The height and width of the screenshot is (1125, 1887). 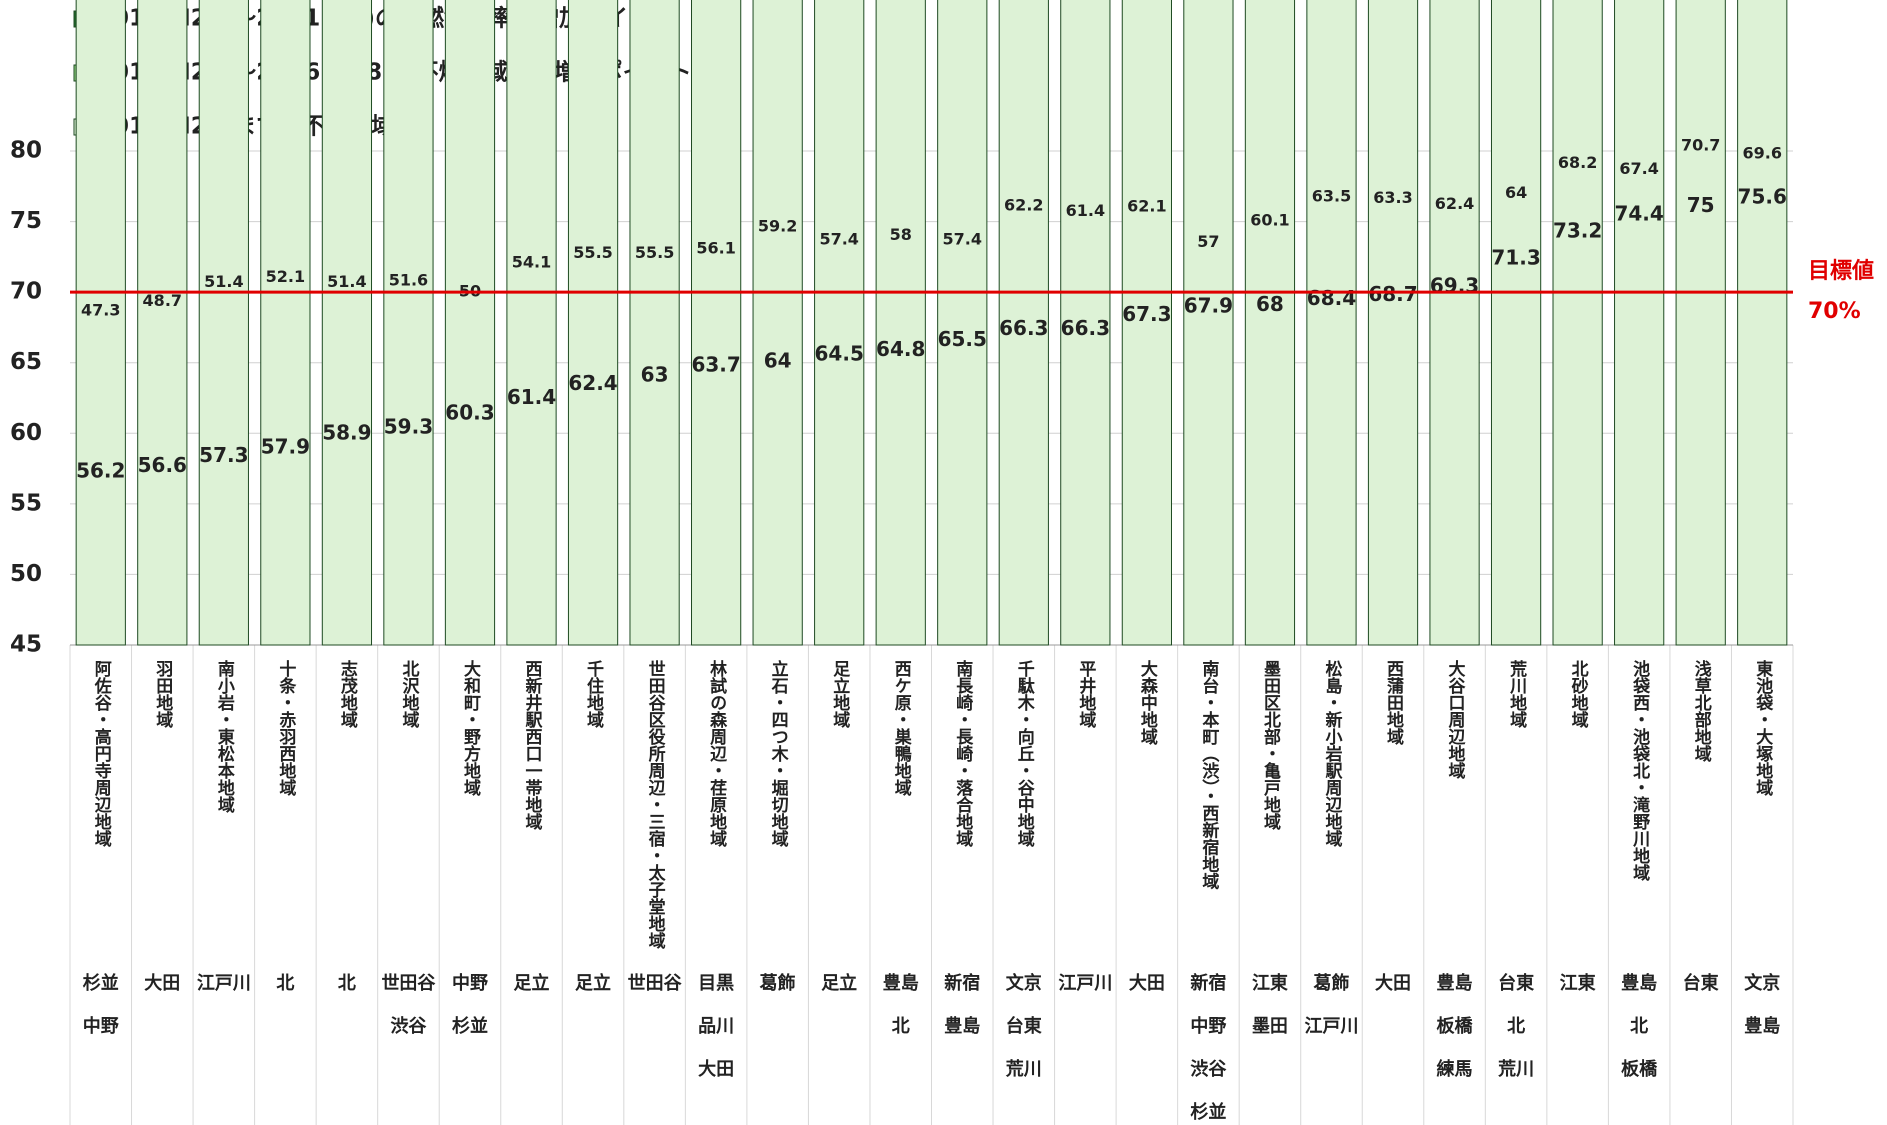 What do you see at coordinates (715, 365) in the screenshot?
I see `total-label: 63.7` at bounding box center [715, 365].